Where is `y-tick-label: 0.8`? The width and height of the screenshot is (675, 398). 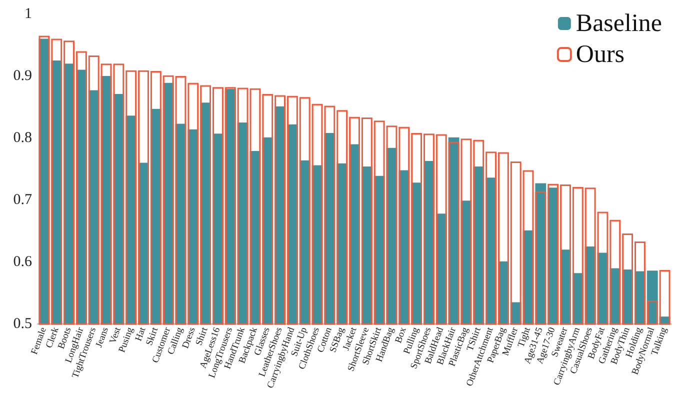 y-tick-label: 0.8 is located at coordinates (22, 138).